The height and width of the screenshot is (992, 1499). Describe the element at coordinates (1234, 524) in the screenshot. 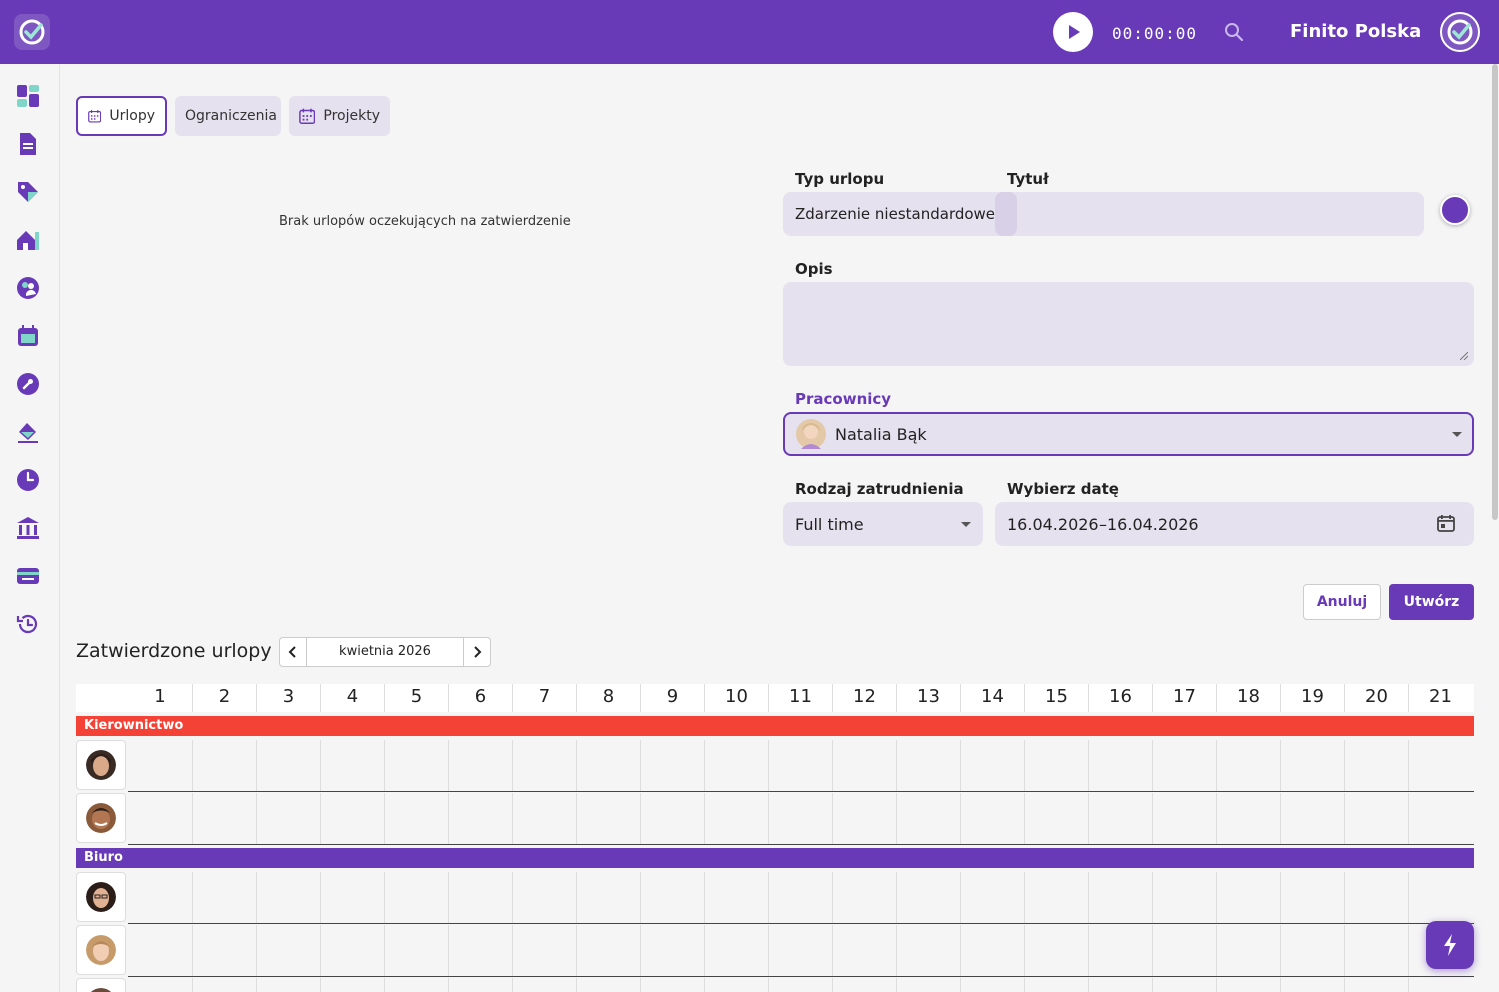

I see `date-range-input: 16.04.2026 –16.04.2026` at that location.